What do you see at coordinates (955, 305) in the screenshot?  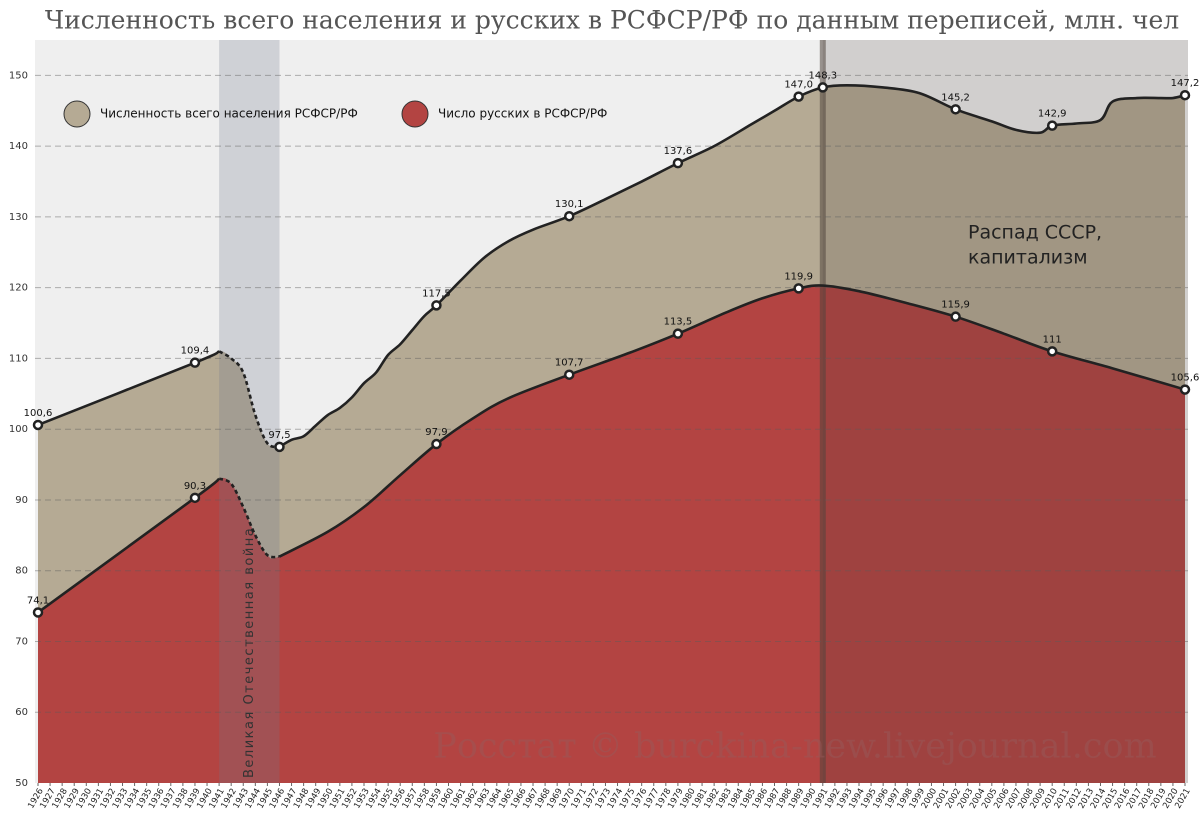 I see `value-label: 115,9` at bounding box center [955, 305].